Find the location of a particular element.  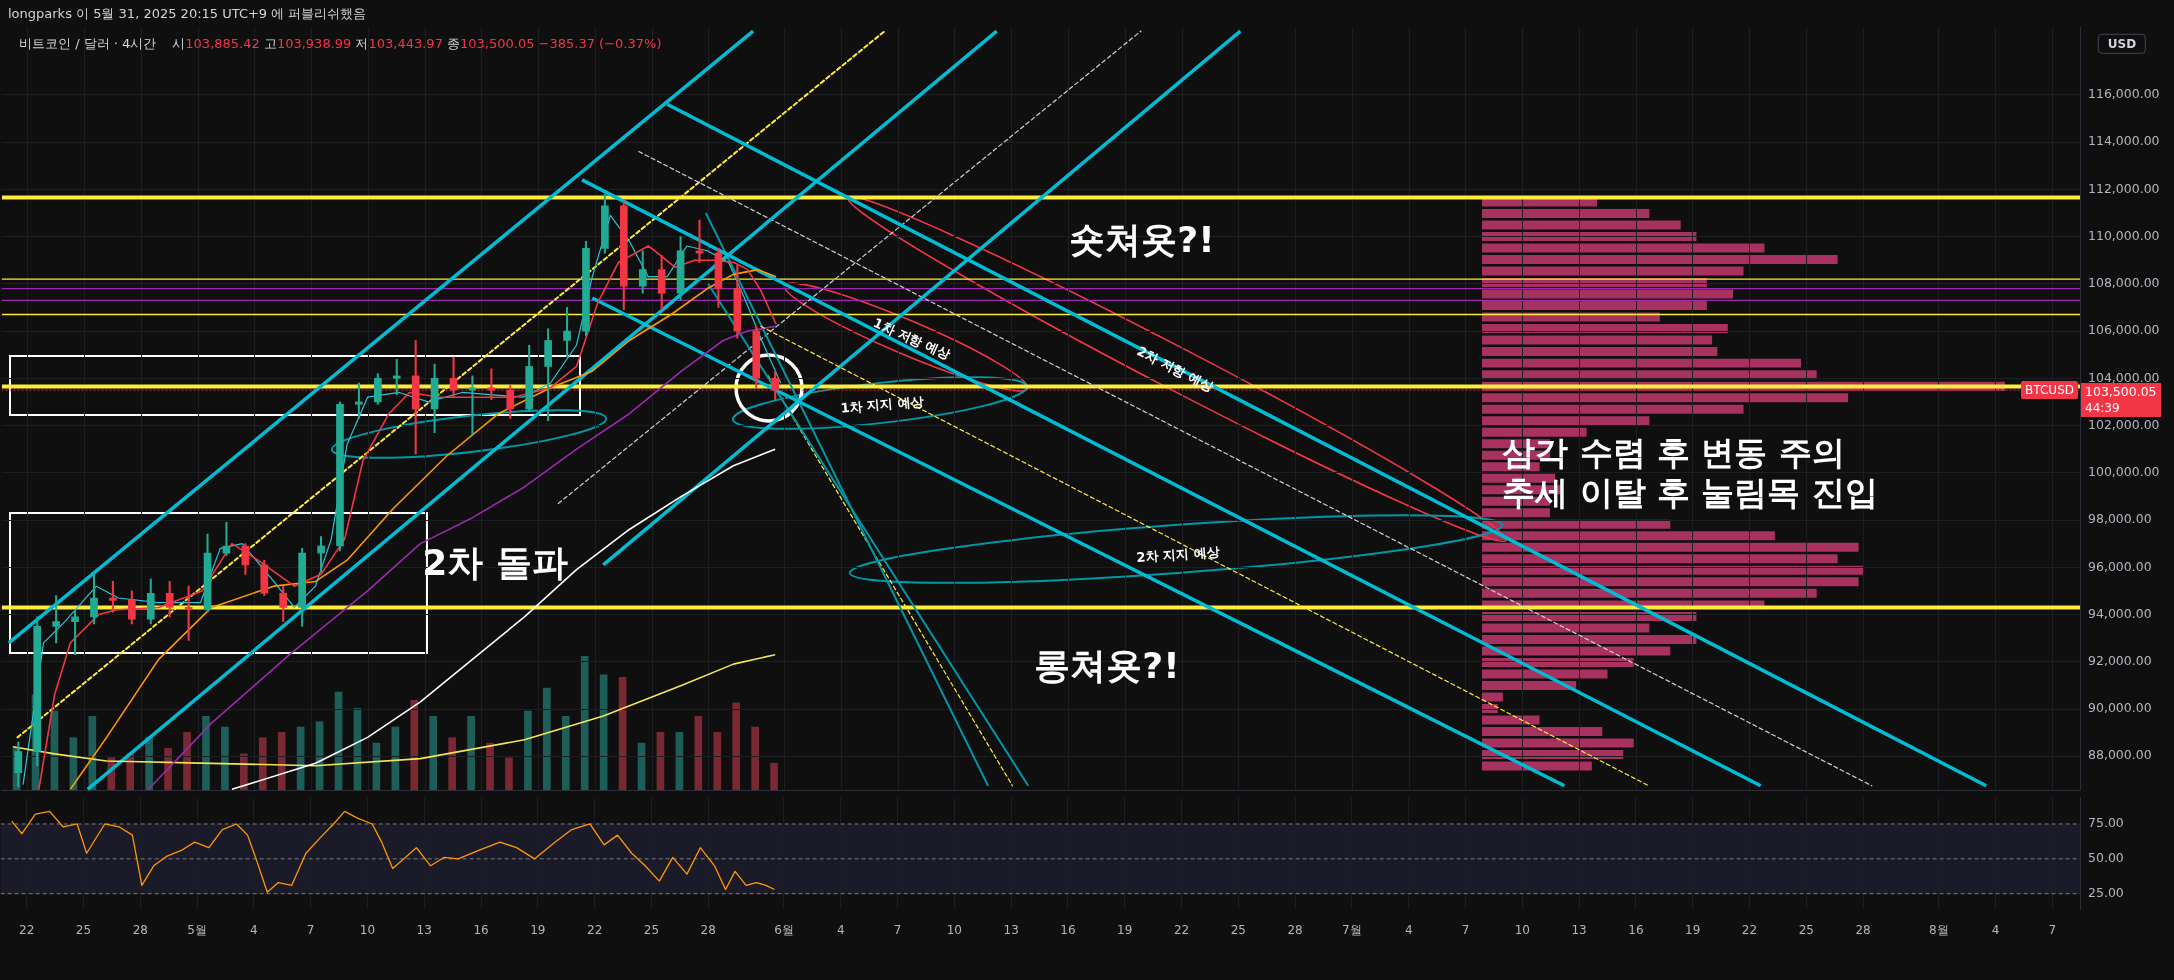

annotation: 2차 저항 예상 is located at coordinates (1175, 369).